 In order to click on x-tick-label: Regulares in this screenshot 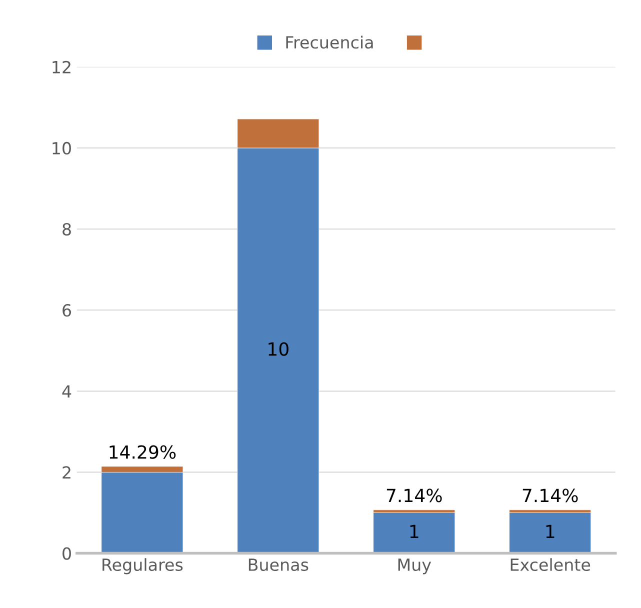, I will do `click(142, 566)`.